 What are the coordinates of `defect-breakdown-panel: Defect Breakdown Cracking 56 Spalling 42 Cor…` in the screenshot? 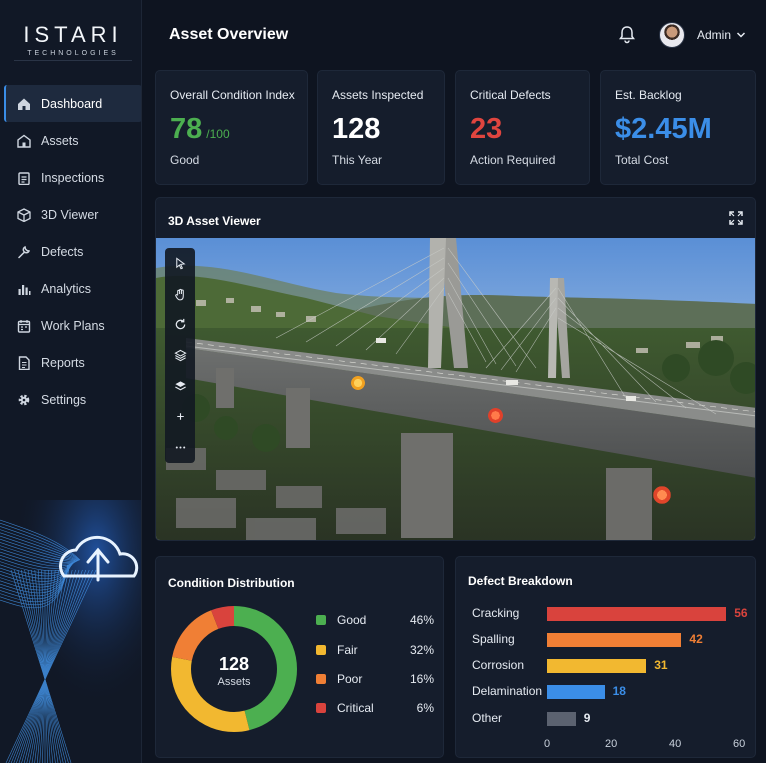 It's located at (605, 657).